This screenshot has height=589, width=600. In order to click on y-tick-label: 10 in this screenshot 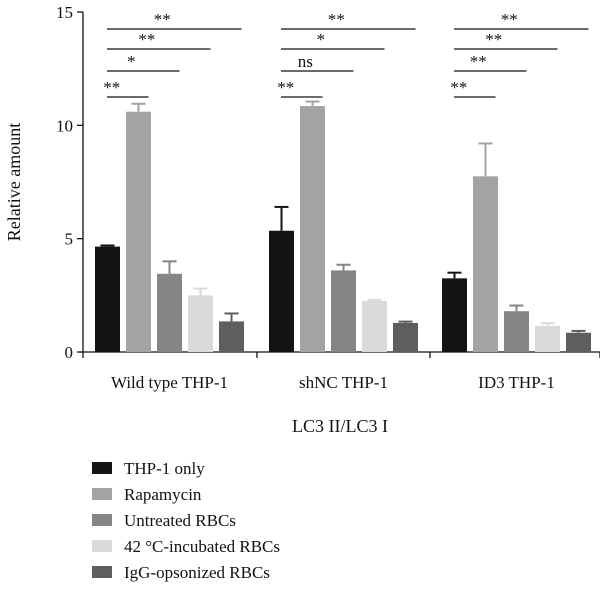, I will do `click(64, 125)`.